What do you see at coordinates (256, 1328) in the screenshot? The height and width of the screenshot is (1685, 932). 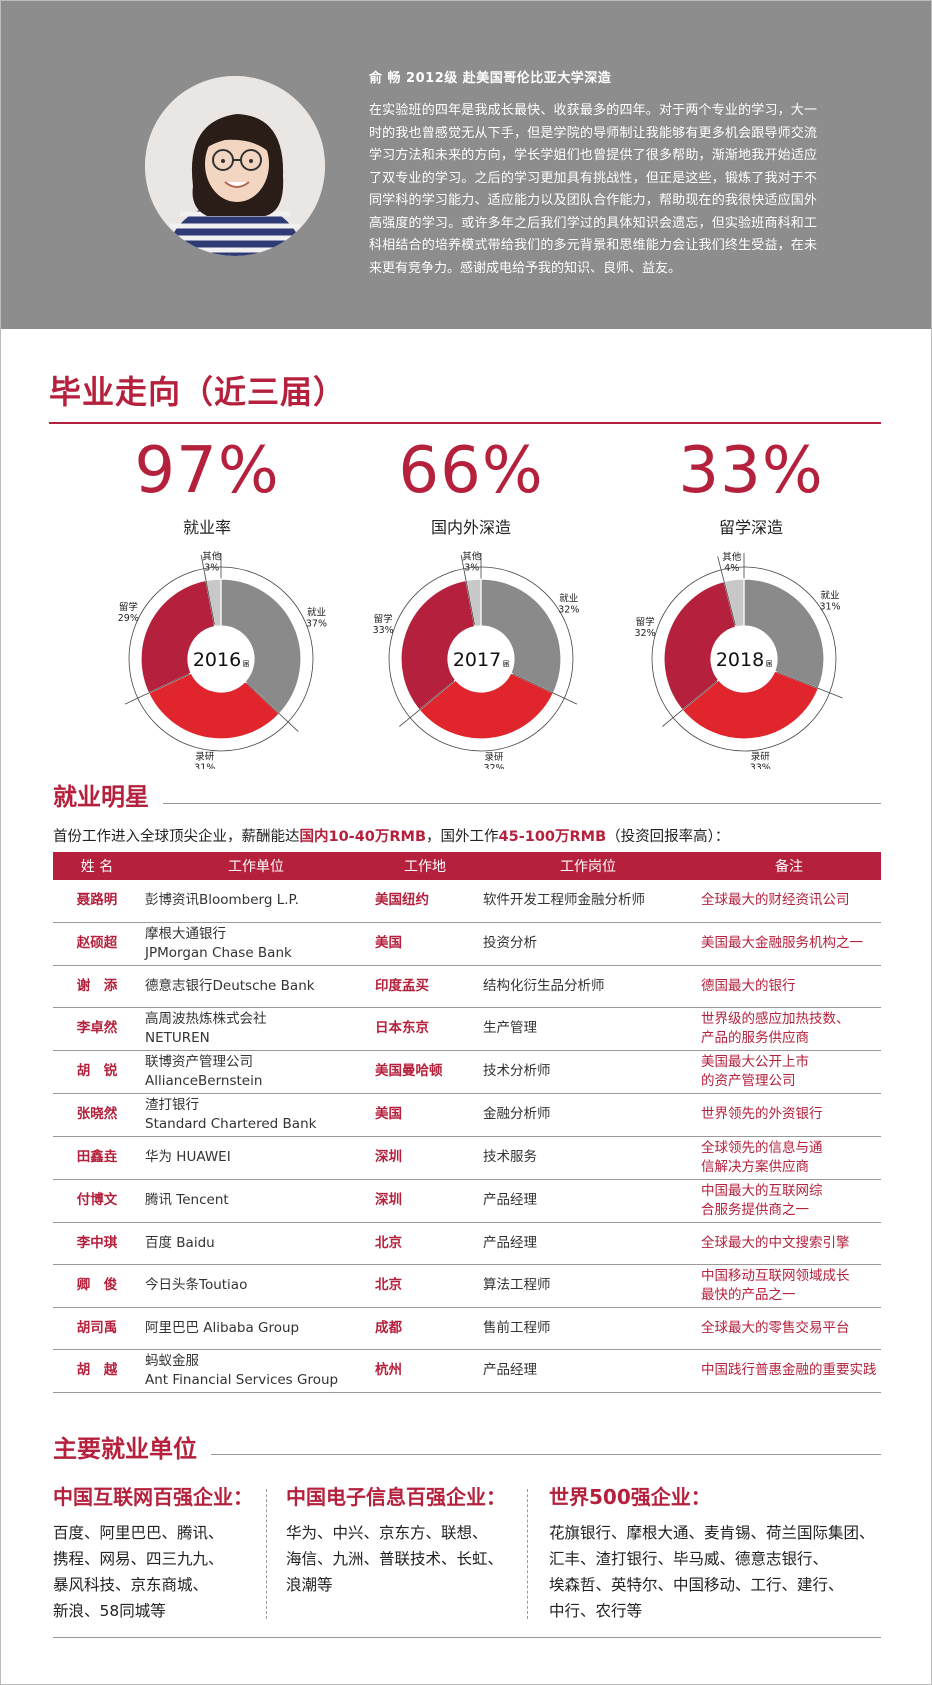 I see `row-company: 阿里巴巴 Alibaba Group` at bounding box center [256, 1328].